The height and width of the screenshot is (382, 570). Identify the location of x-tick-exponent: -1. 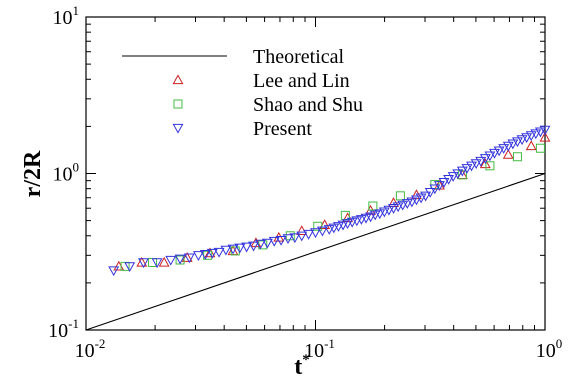
(329, 343).